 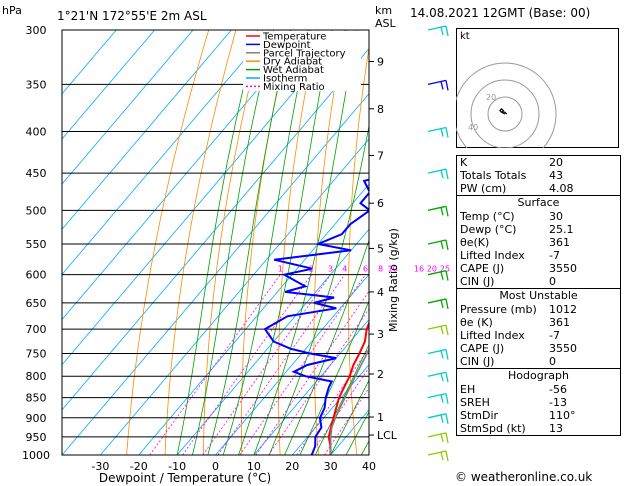 I want to click on legend-entry: Wet Adiabat, so click(x=293, y=70).